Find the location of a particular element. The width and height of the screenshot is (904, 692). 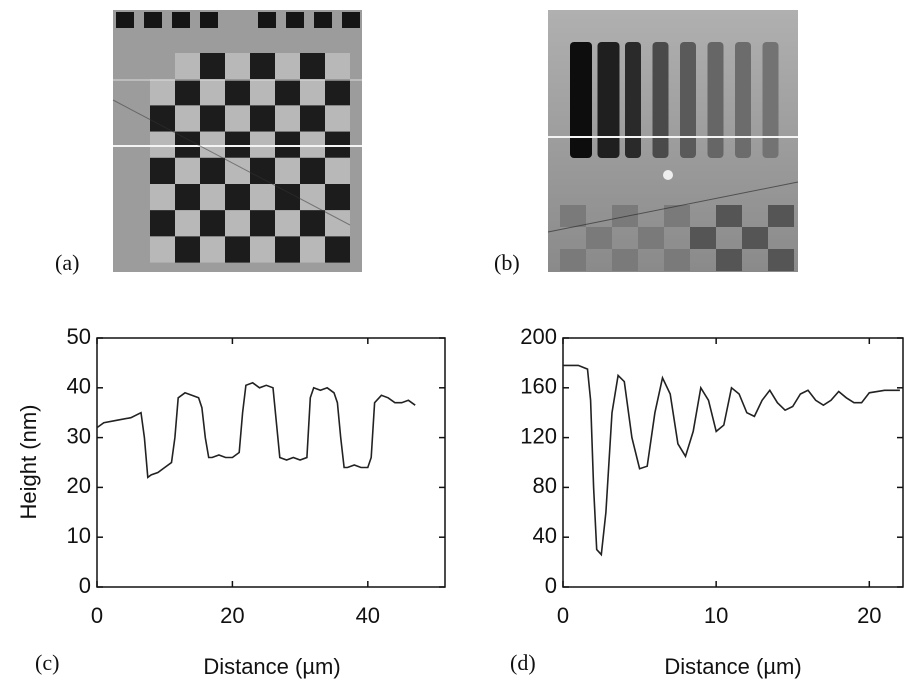

y-tick-label: 30 is located at coordinates (79, 435).